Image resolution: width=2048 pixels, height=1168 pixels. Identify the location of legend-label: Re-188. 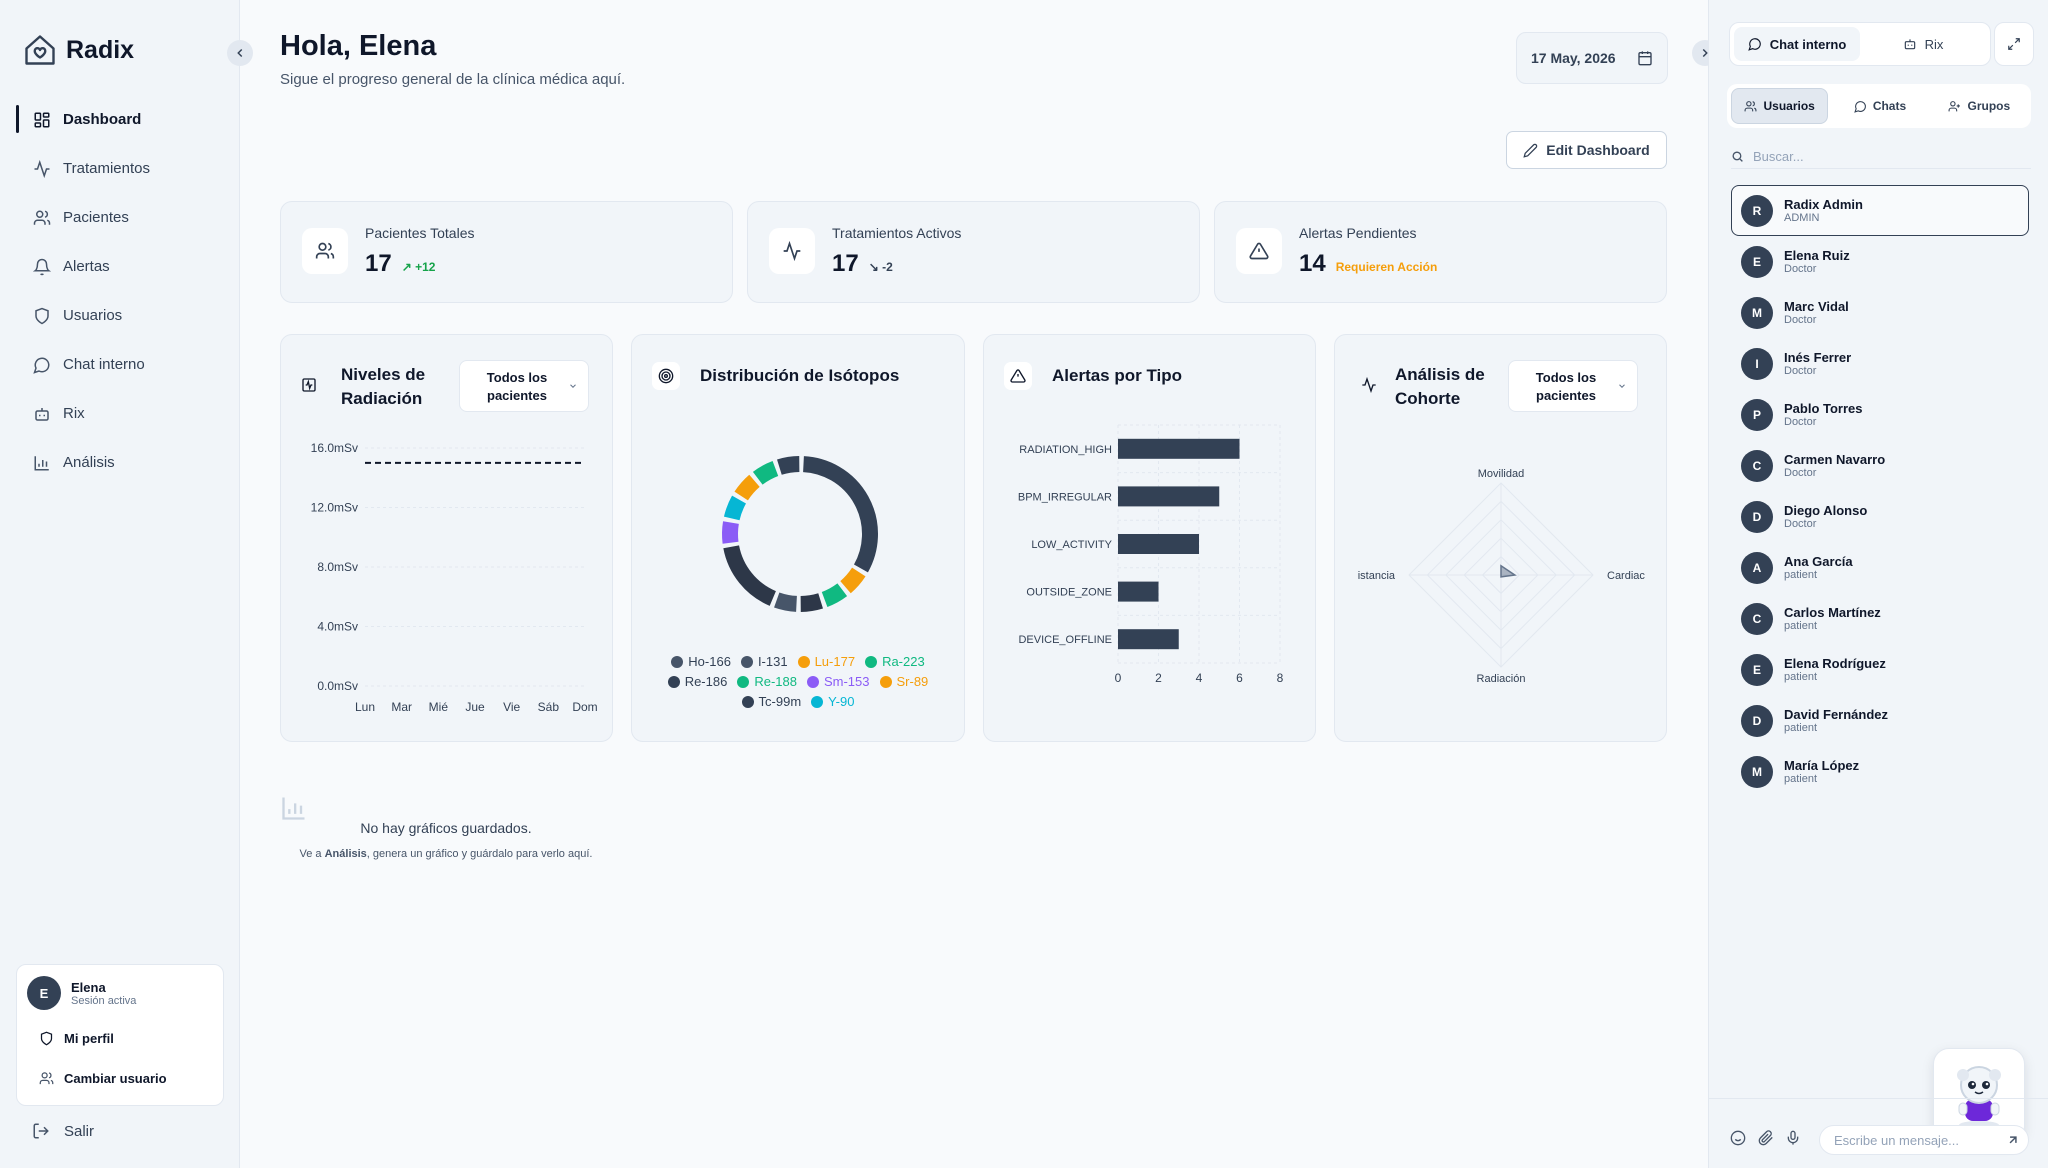
(775, 681).